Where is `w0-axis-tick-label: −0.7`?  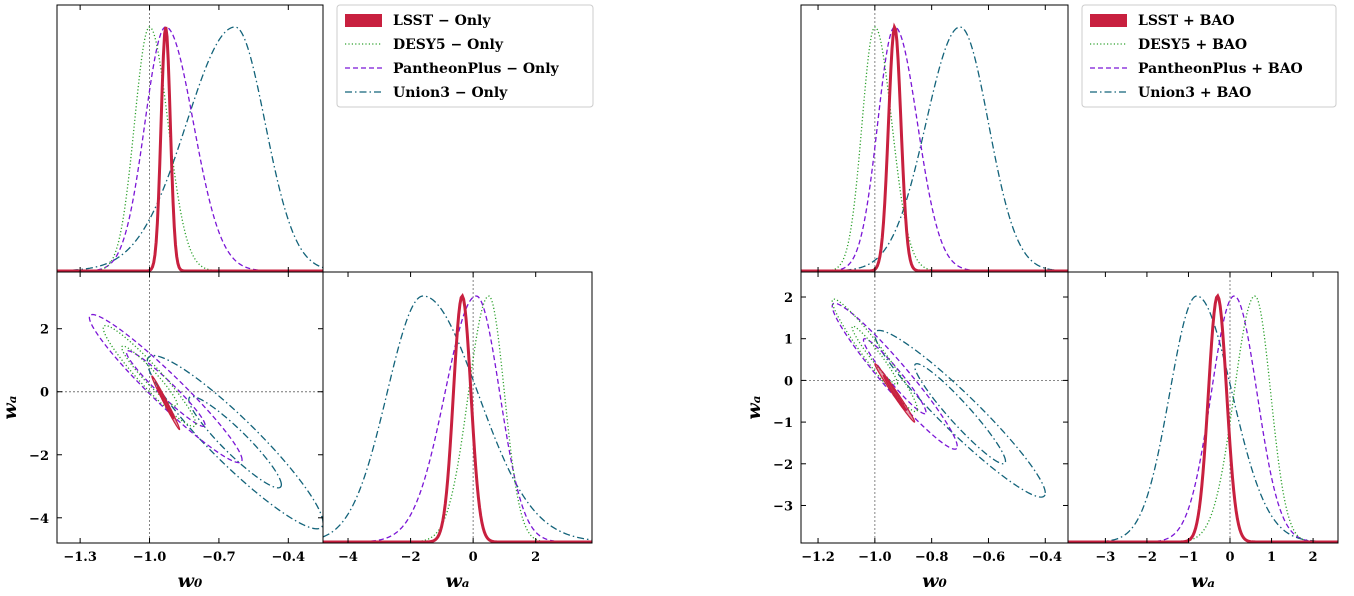
w0-axis-tick-label: −0.7 is located at coordinates (219, 557).